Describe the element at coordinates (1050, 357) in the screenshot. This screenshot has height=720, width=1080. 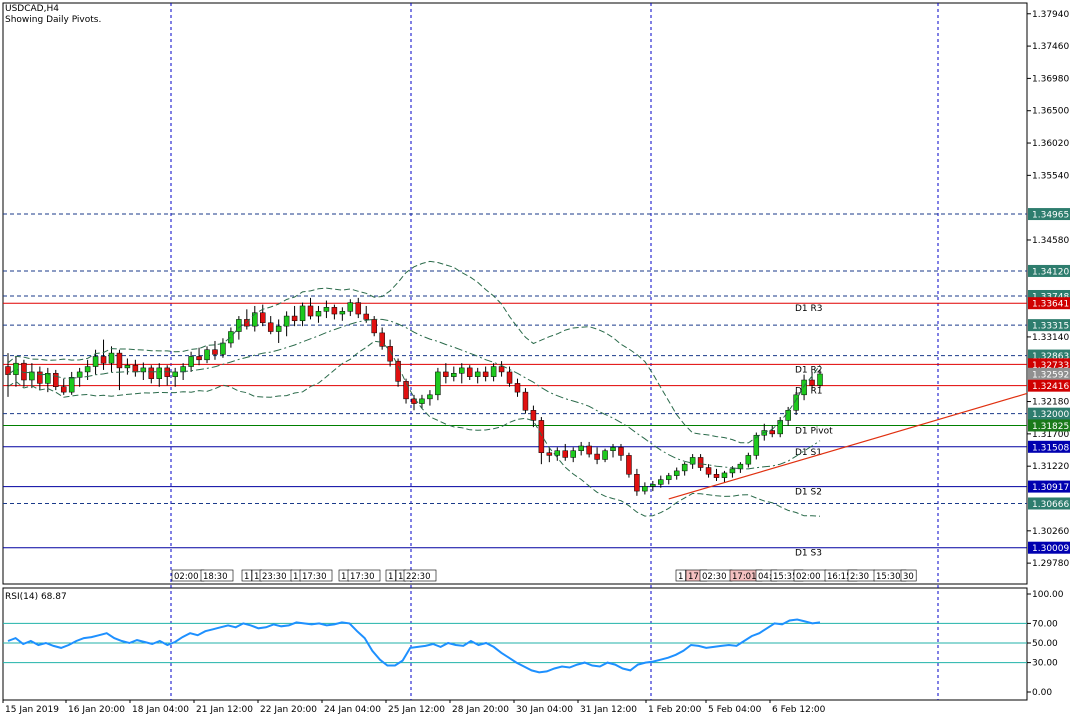
I see `price-label: 1.32863` at that location.